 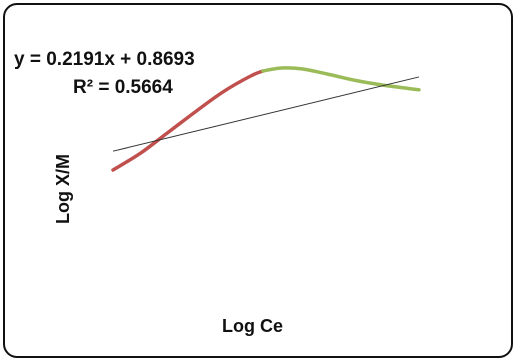 What do you see at coordinates (188, 120) in the screenshot?
I see `curve-rising-line` at bounding box center [188, 120].